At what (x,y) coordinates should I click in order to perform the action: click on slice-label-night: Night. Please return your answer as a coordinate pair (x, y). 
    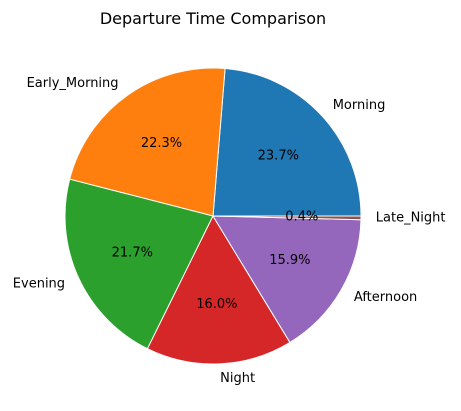
    Looking at the image, I should click on (237, 378).